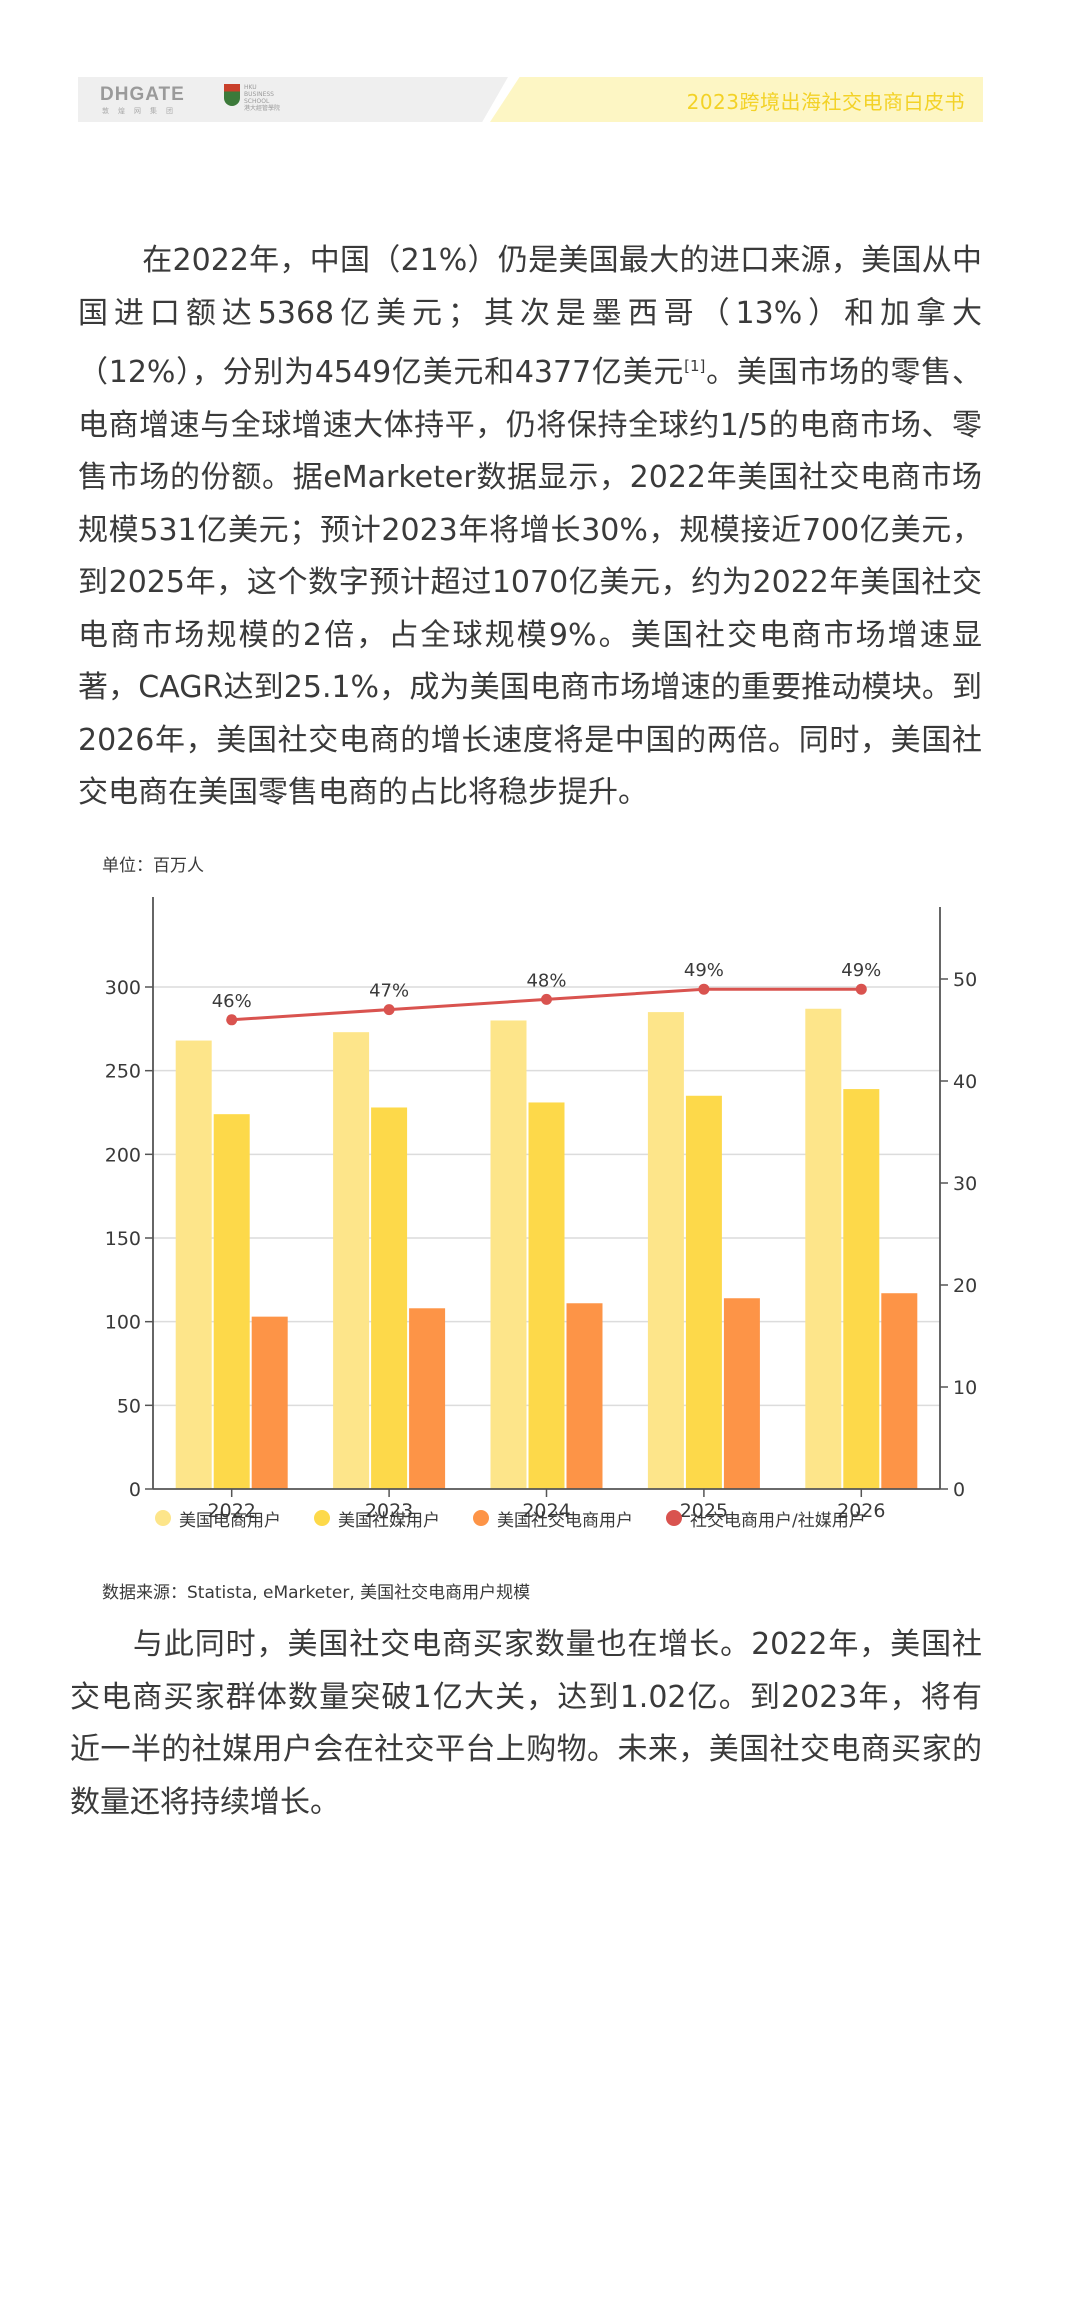 This screenshot has width=1080, height=2303. What do you see at coordinates (546, 980) in the screenshot?
I see `ratio-point-label: 48%` at bounding box center [546, 980].